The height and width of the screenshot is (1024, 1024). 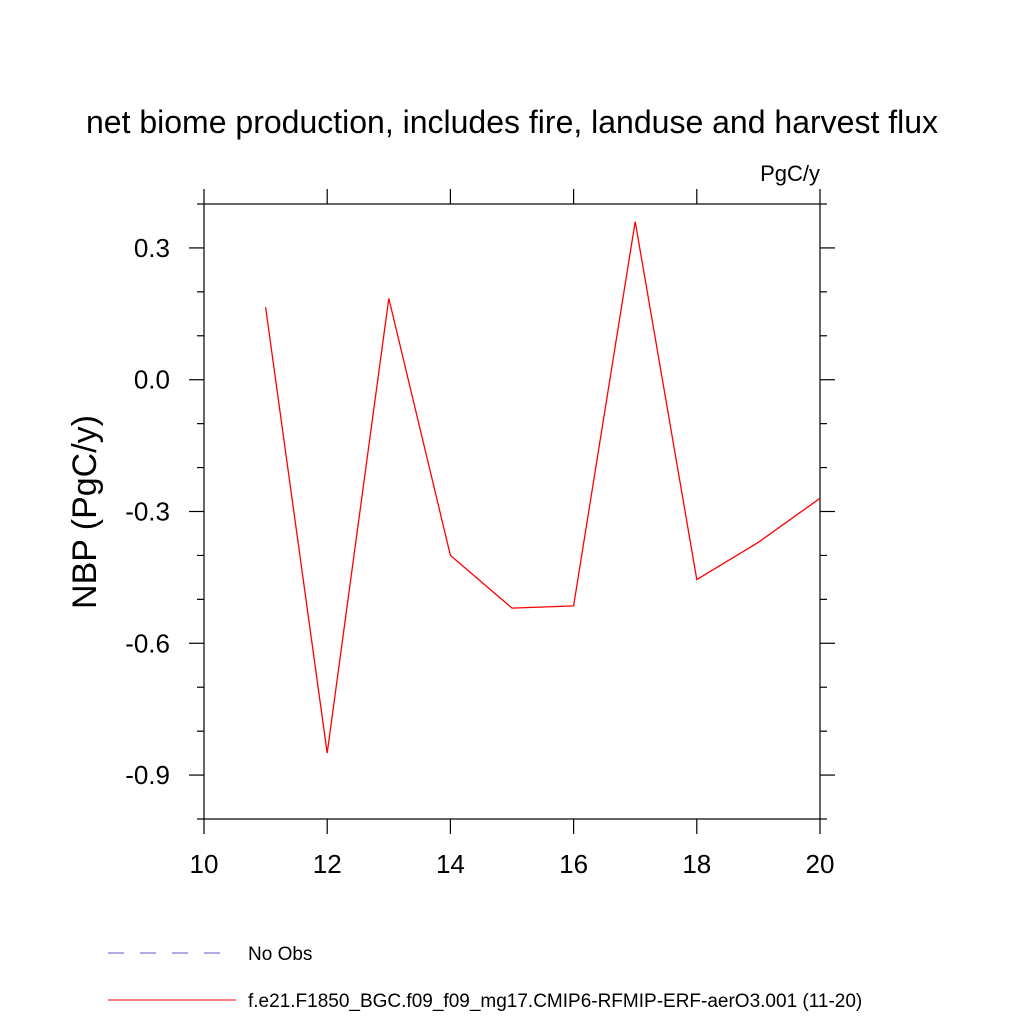 What do you see at coordinates (450, 864) in the screenshot?
I see `x-tick-label: 14` at bounding box center [450, 864].